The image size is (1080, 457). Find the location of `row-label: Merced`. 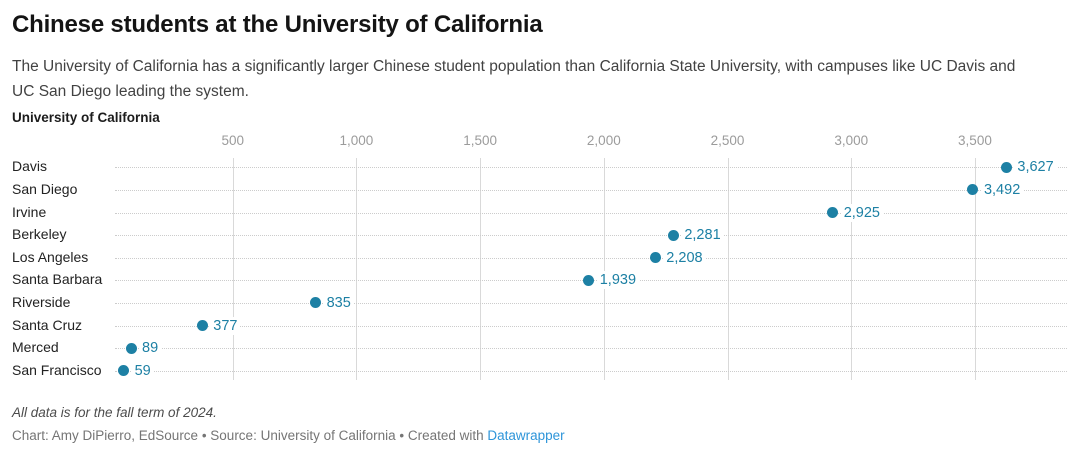

row-label: Merced is located at coordinates (35, 347).